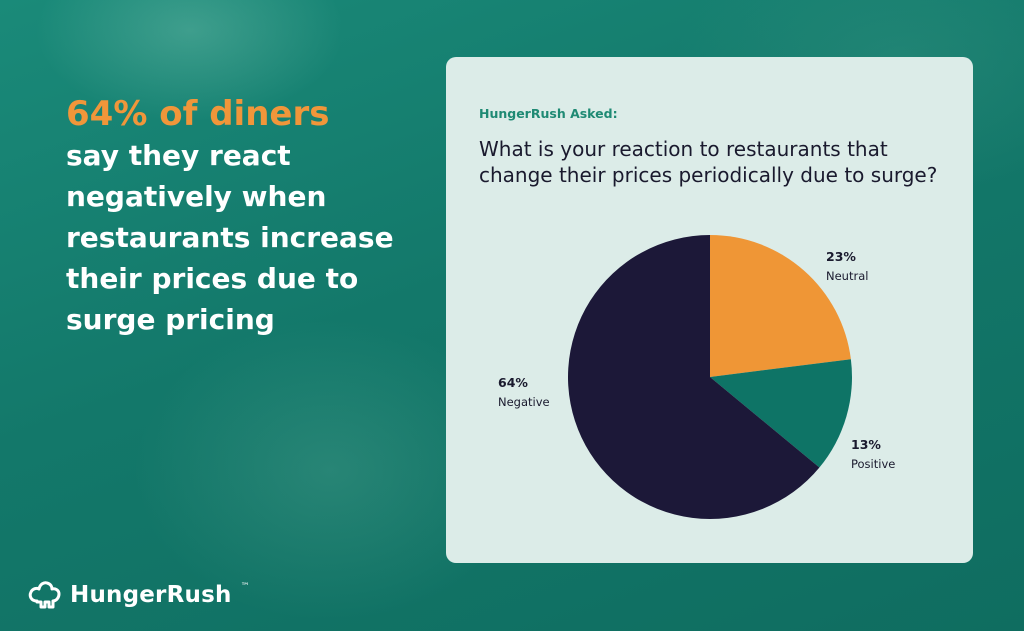  What do you see at coordinates (841, 256) in the screenshot?
I see `slice-value-neutral: 23%` at bounding box center [841, 256].